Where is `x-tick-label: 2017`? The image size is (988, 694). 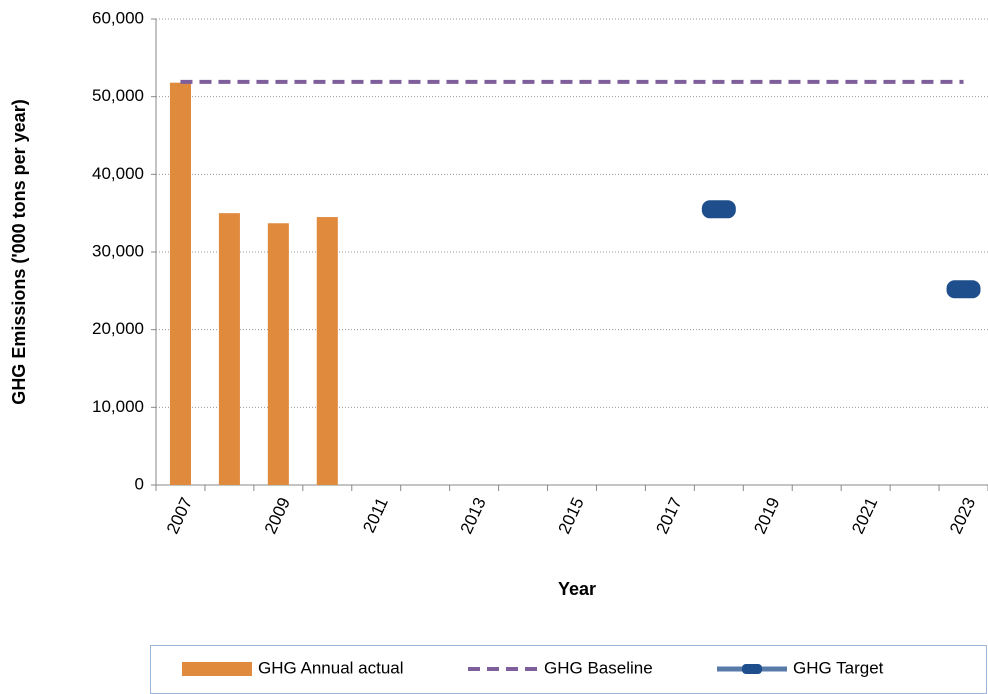
x-tick-label: 2017 is located at coordinates (668, 516).